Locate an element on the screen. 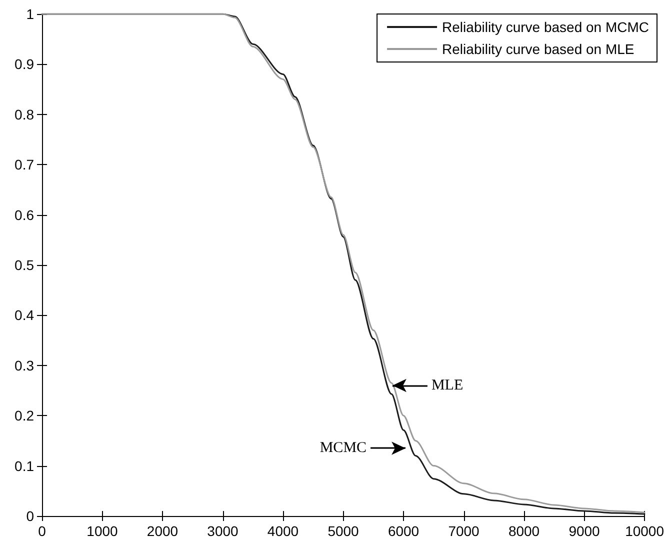  y-tick-label: 0.9 is located at coordinates (24, 64).